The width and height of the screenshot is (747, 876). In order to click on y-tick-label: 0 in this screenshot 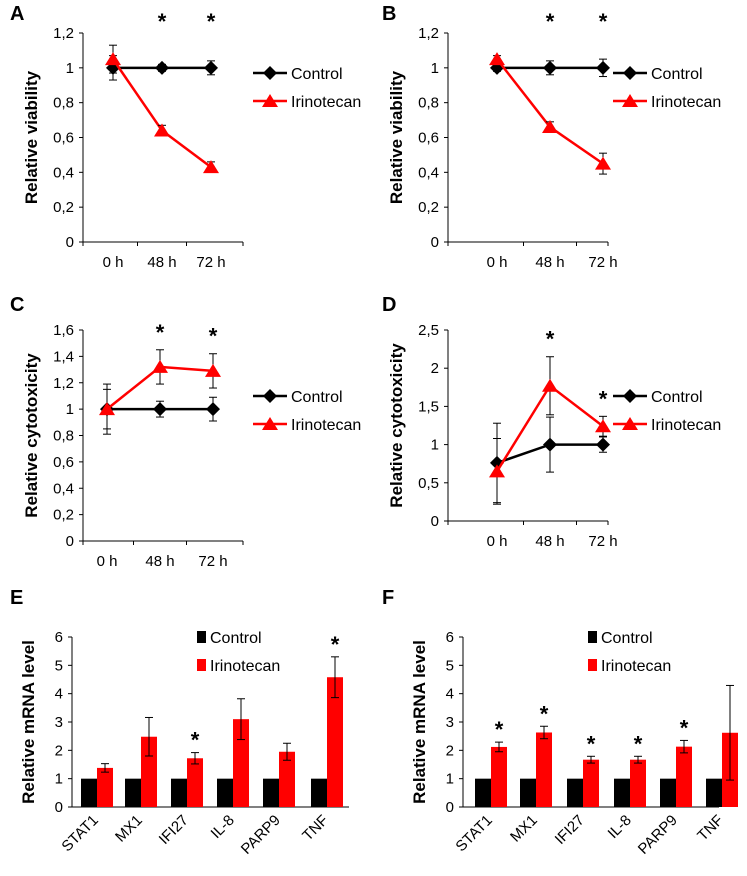, I will do `click(70, 541)`.